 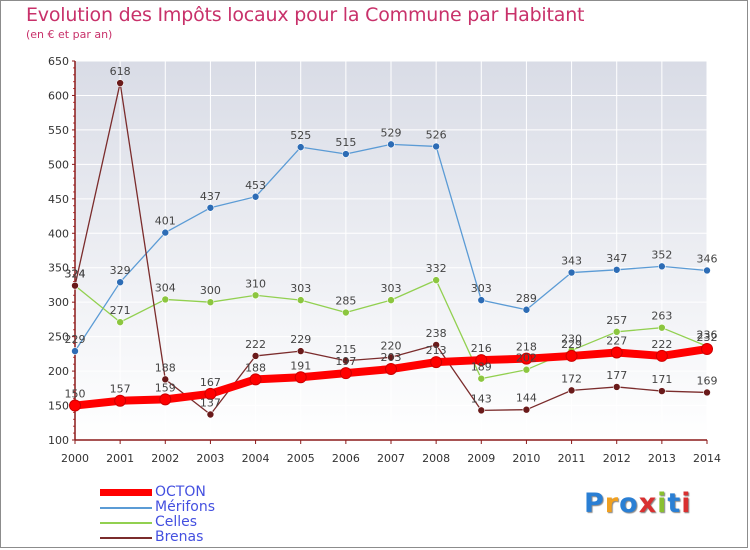 I want to click on data-label-celles: 189, so click(x=481, y=367).